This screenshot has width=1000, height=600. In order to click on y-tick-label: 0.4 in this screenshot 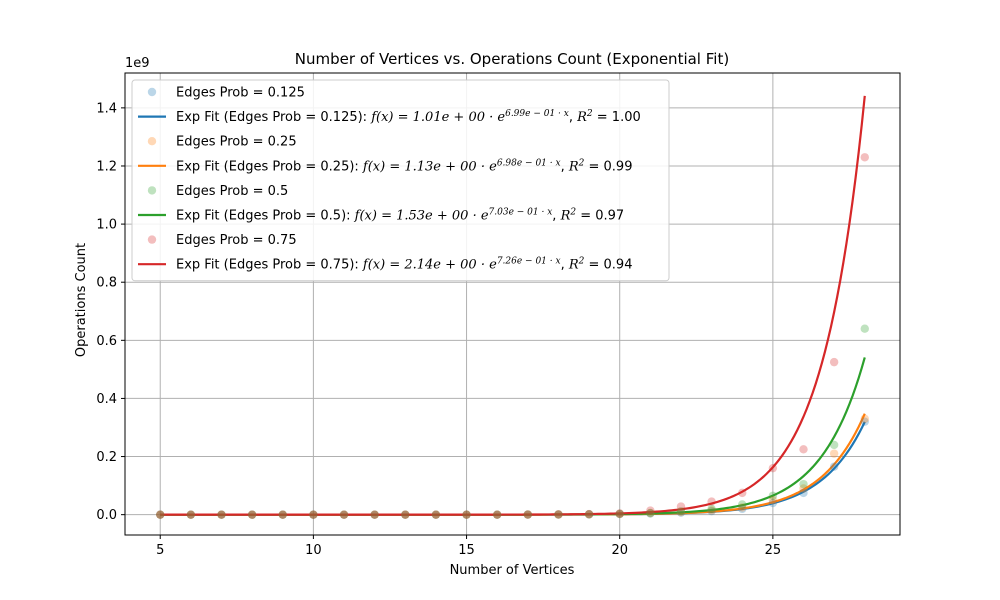, I will do `click(106, 399)`.